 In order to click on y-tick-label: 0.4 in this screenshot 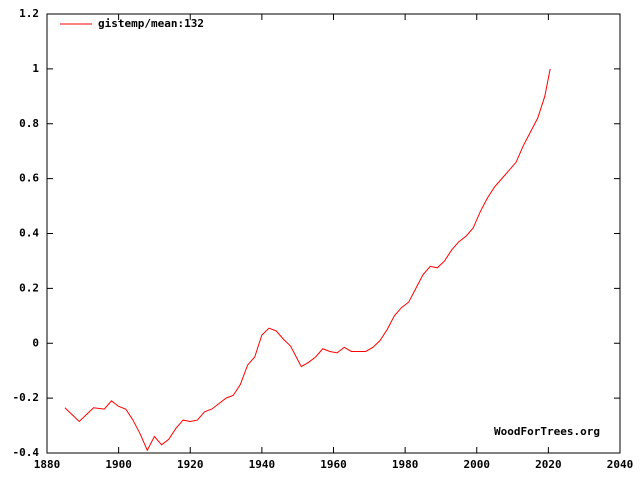, I will do `click(29, 233)`.